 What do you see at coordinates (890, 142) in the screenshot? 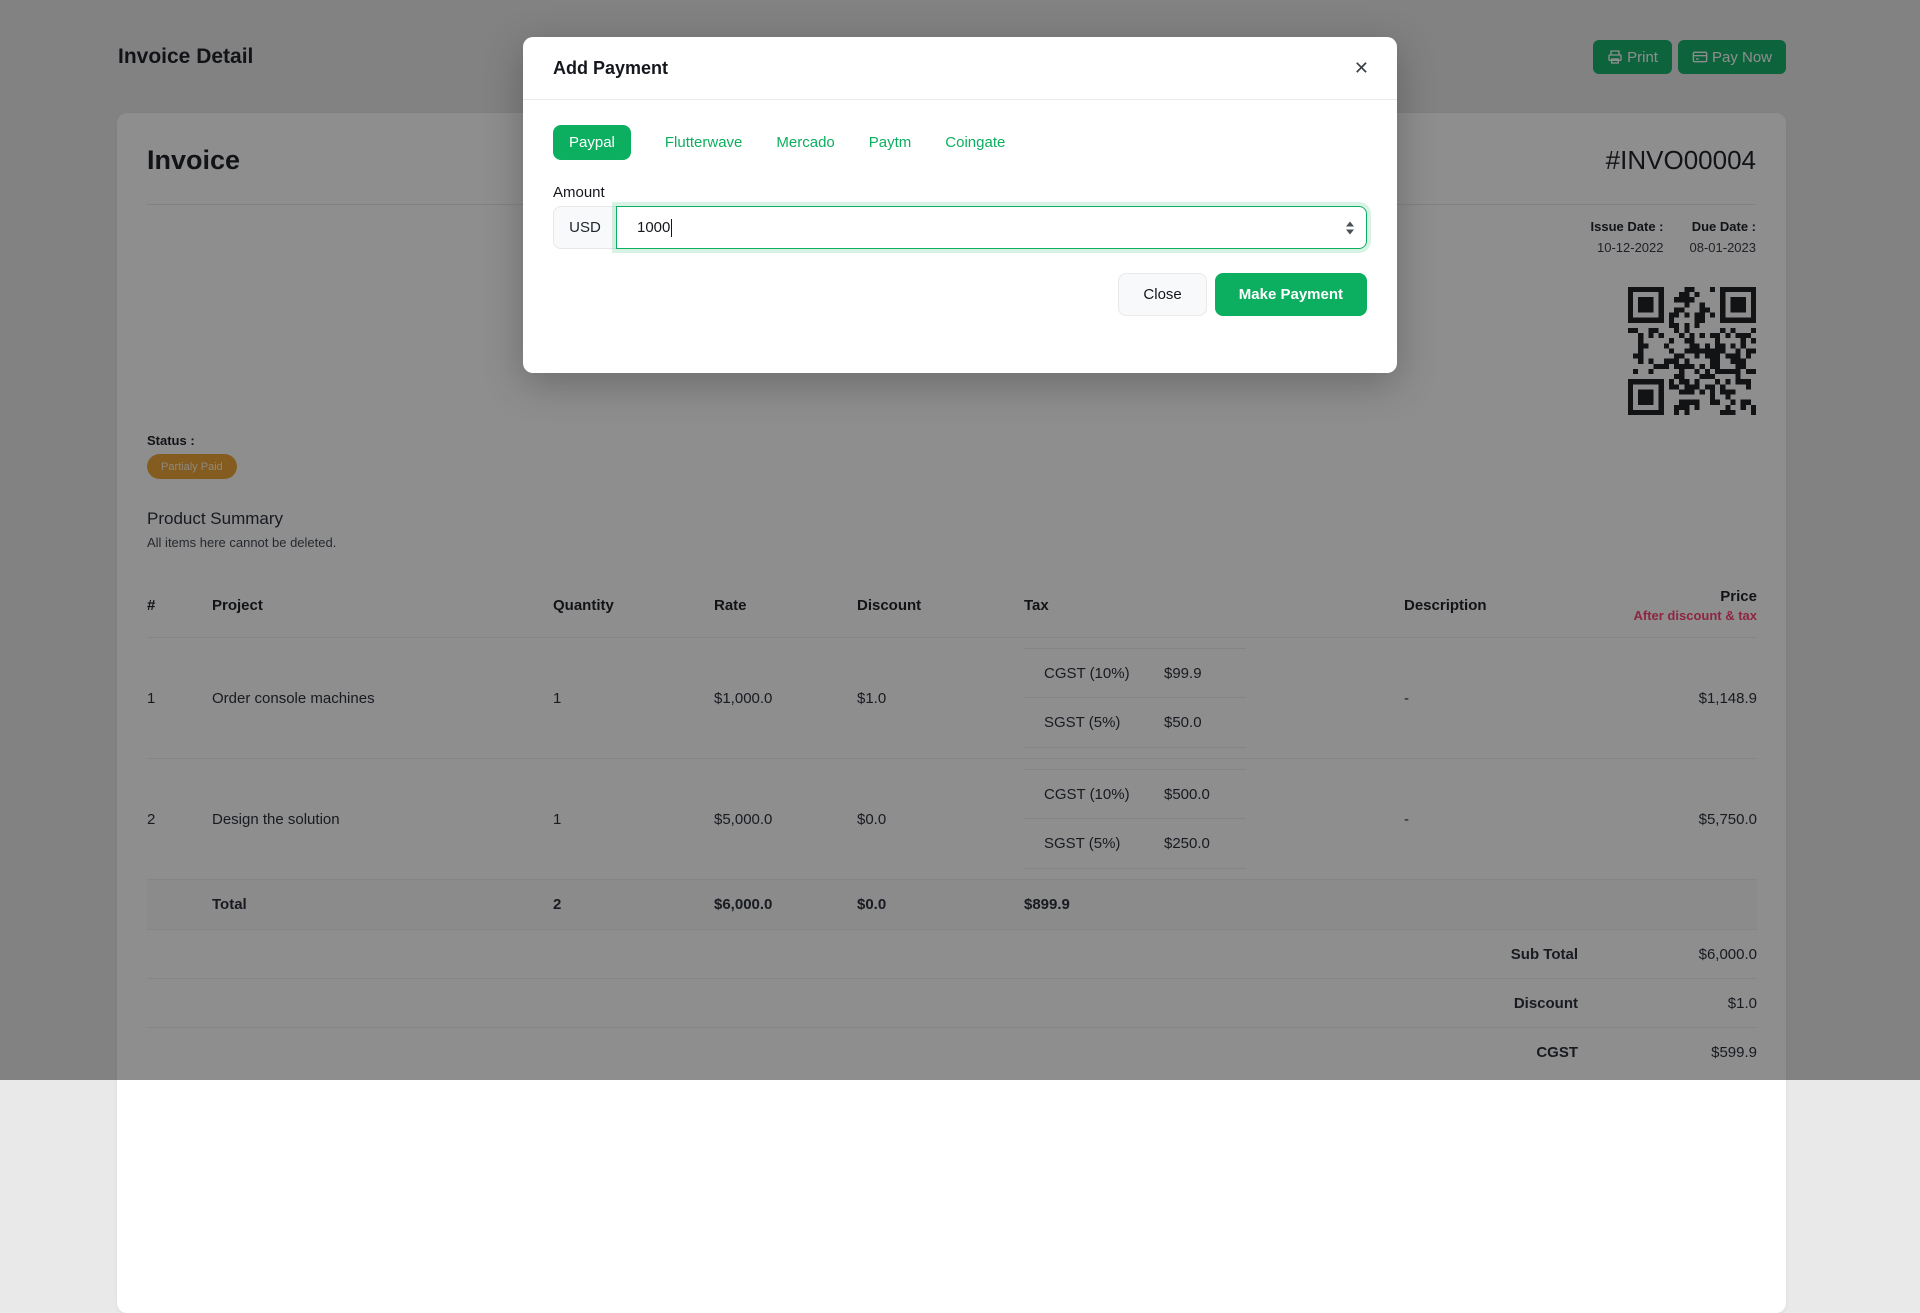
I see `payment-method-tab: Paytm` at bounding box center [890, 142].